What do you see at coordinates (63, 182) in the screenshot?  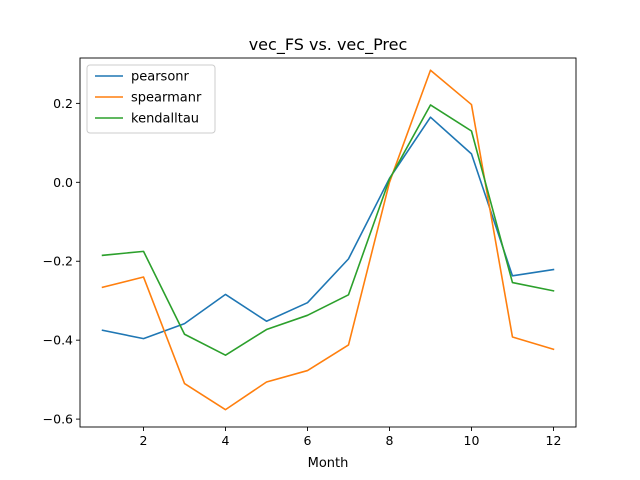 I see `y-tick-label: 0.0` at bounding box center [63, 182].